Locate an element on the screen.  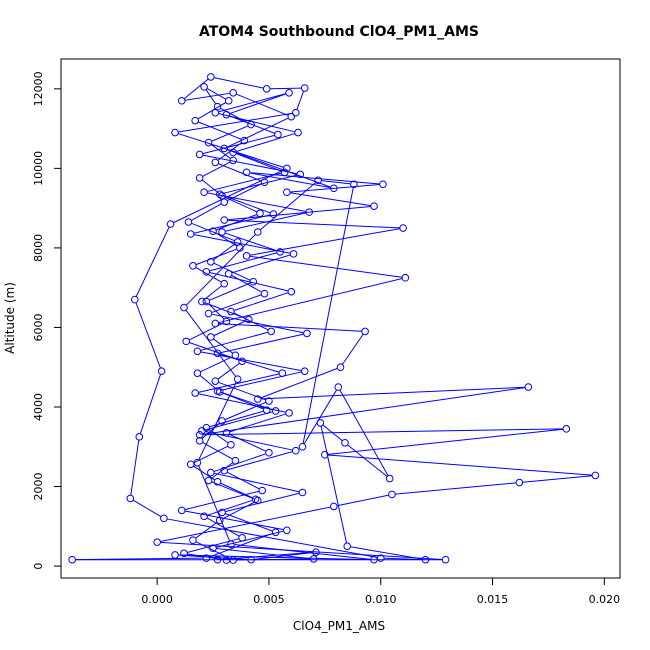
y-tick-label: 0 is located at coordinates (38, 566).